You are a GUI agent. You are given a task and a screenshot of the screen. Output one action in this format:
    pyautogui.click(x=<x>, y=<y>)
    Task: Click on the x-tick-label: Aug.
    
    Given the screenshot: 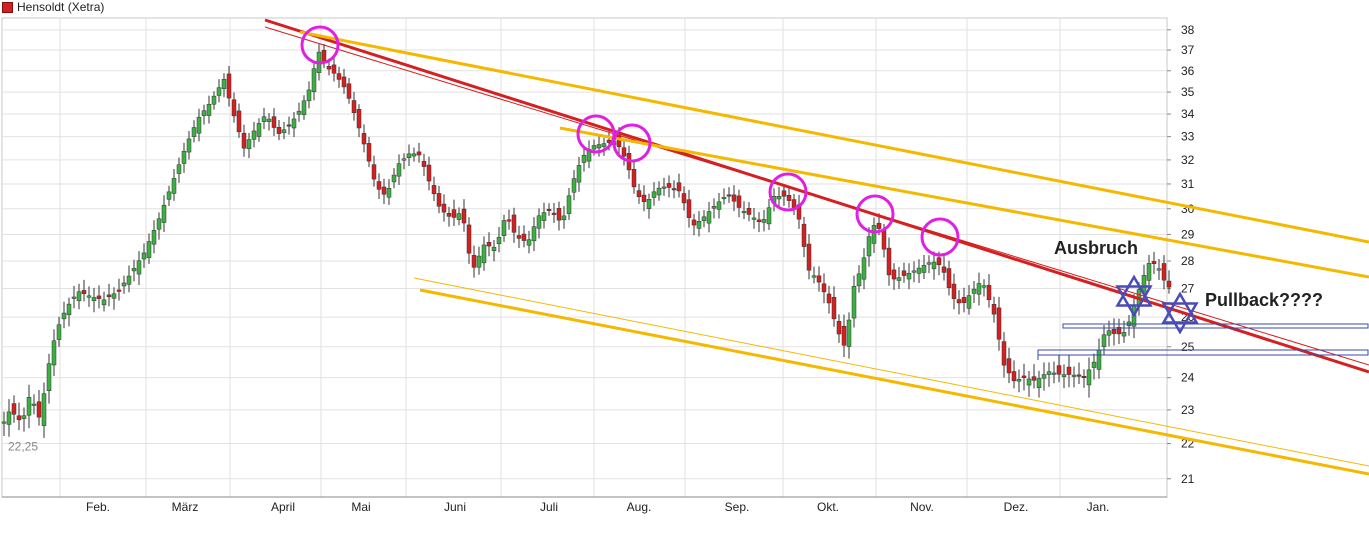 What is the action you would take?
    pyautogui.click(x=639, y=507)
    